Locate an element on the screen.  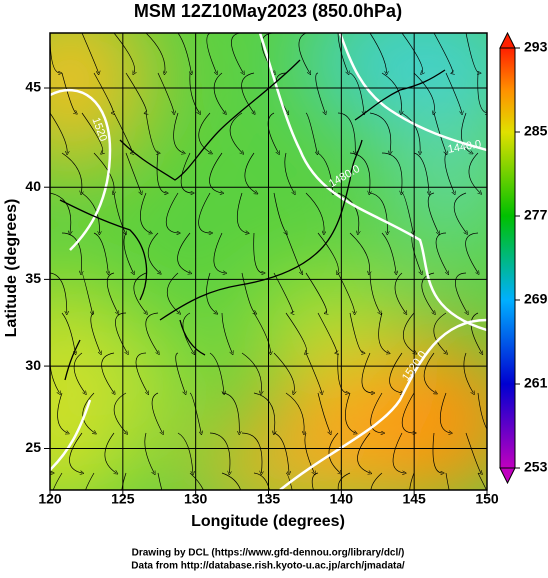
colorbar-min-arrow is located at coordinates (507, 476).